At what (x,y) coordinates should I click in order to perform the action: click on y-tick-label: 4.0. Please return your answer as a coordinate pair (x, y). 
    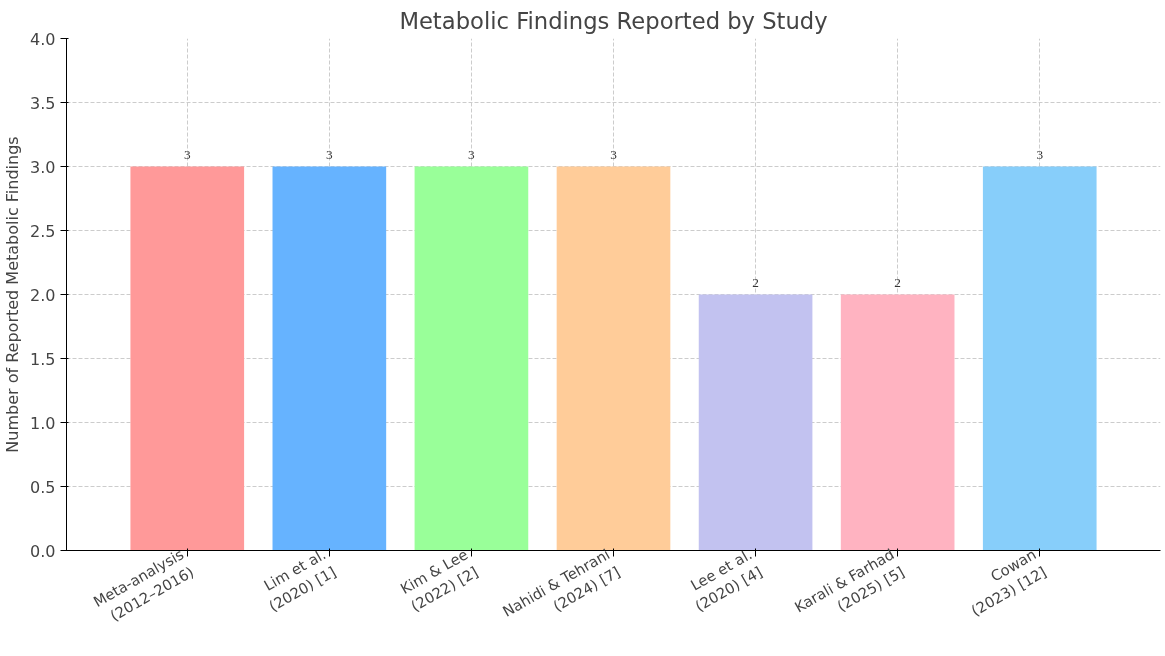
    Looking at the image, I should click on (43, 39).